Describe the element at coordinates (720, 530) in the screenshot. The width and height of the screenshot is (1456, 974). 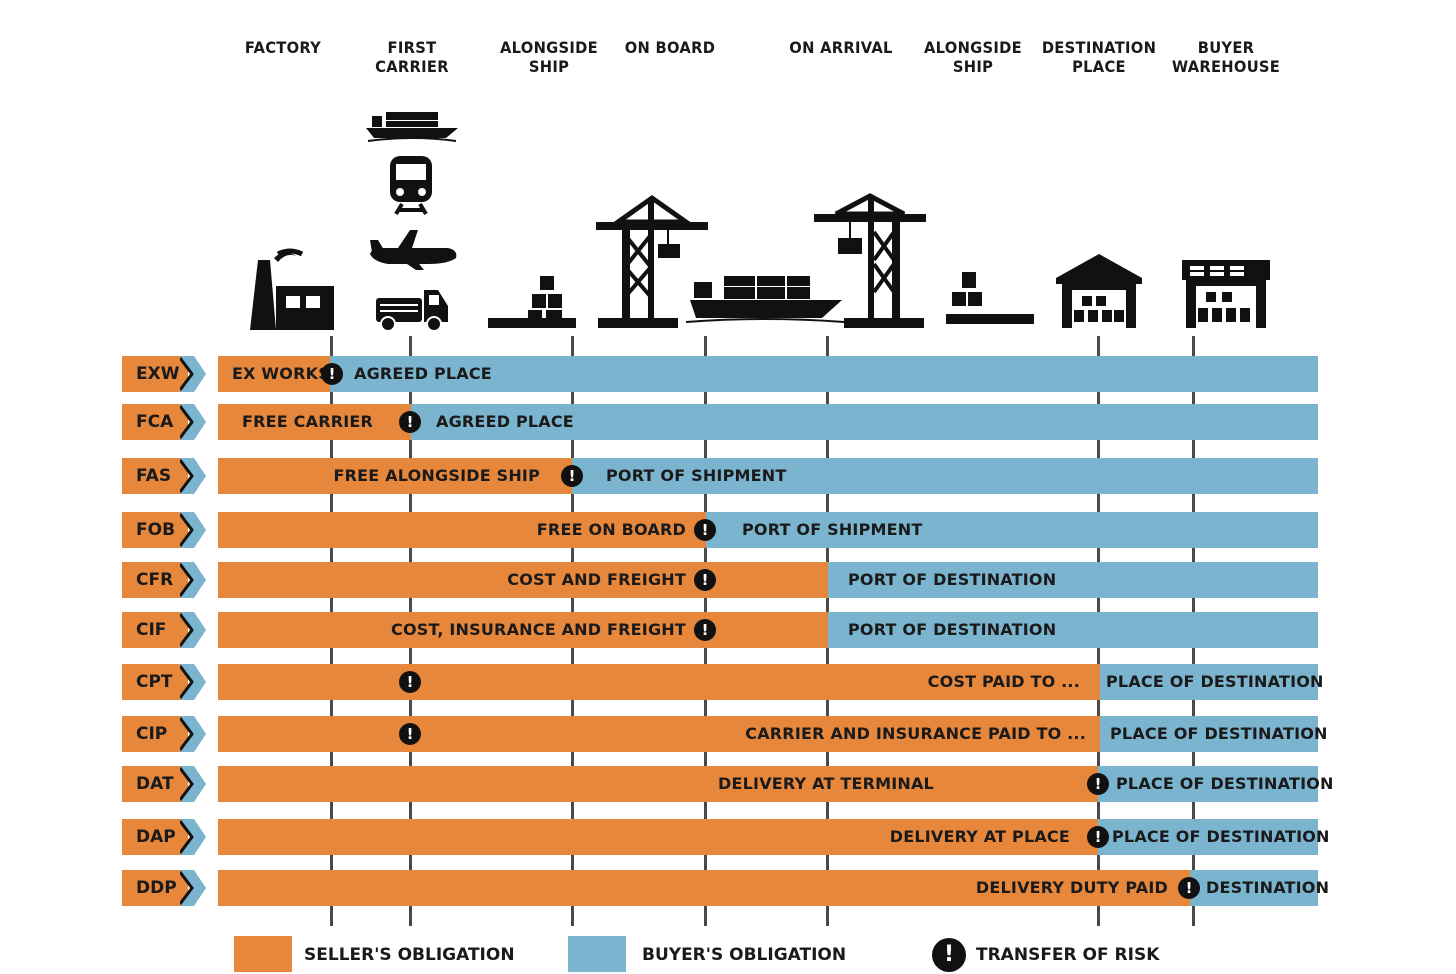
I see `incoterm-row-fob: FOB FREE ON BOARD PORT OF SHIPMENT!` at that location.